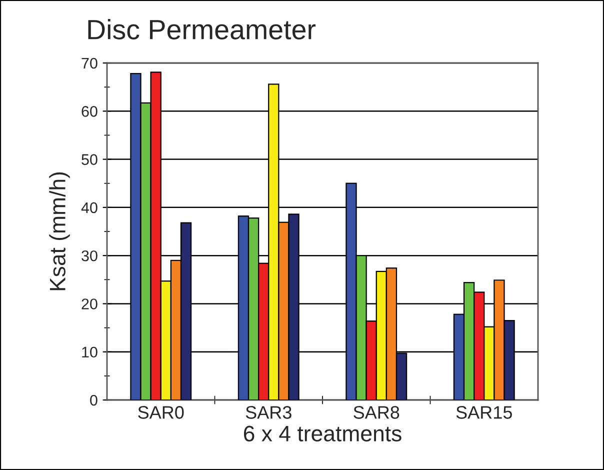  I want to click on x-tick-label: SAR3, so click(269, 412).